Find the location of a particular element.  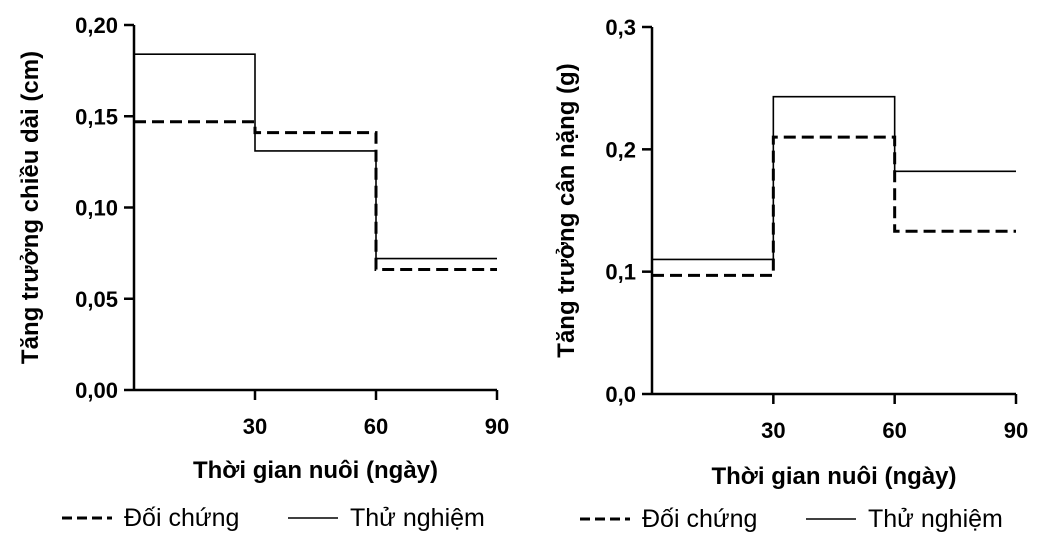

y-axis-title: Tăng trưởng chiều dài (cm) is located at coordinates (30, 207).